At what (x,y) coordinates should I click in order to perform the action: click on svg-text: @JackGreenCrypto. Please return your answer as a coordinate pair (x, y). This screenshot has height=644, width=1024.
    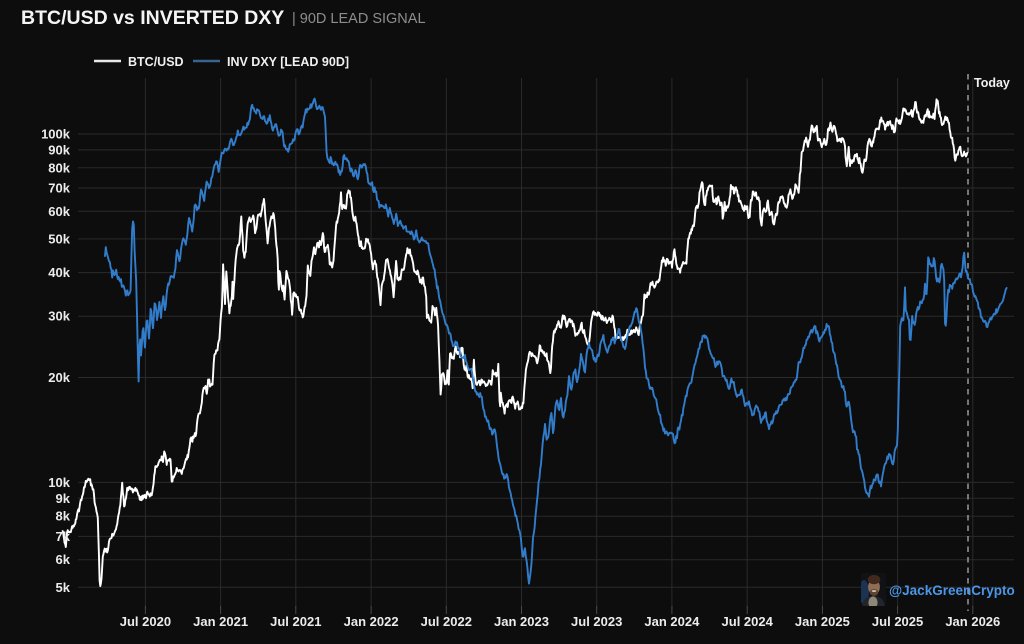
    Looking at the image, I should click on (952, 590).